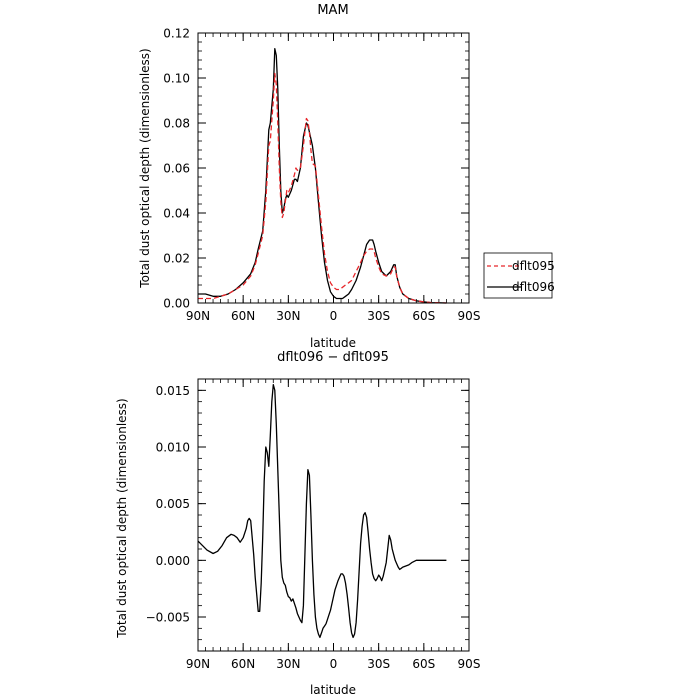  Describe the element at coordinates (173, 504) in the screenshot. I see `y-tick-label: 0.005` at that location.